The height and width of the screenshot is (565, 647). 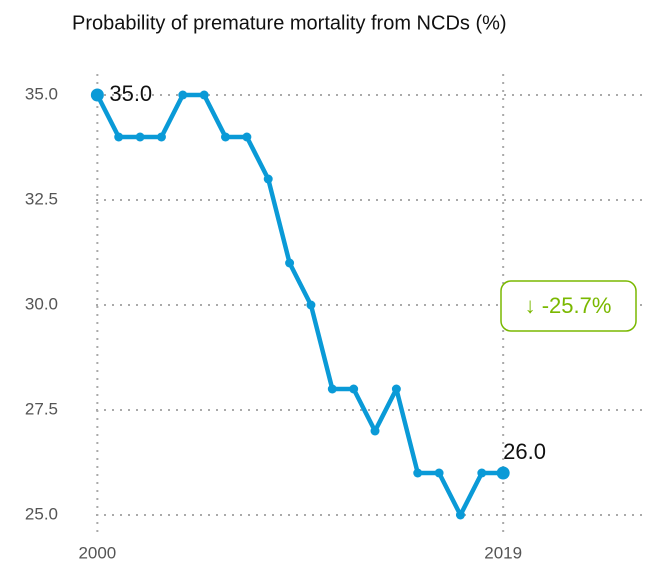 What do you see at coordinates (41, 303) in the screenshot?
I see `y-tick-label: 30.0` at bounding box center [41, 303].